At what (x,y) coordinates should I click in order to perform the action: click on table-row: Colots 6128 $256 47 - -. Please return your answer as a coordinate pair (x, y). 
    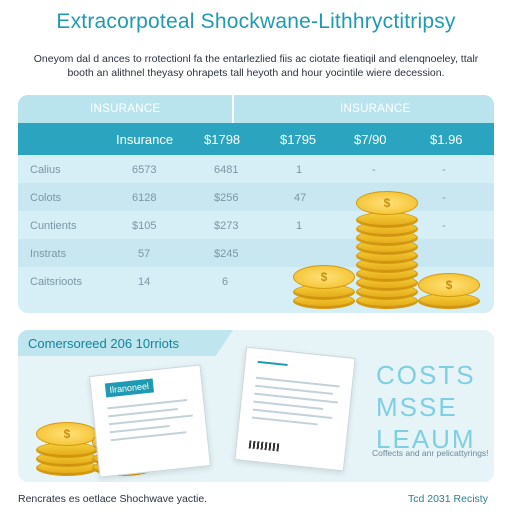
    Looking at the image, I should click on (256, 197).